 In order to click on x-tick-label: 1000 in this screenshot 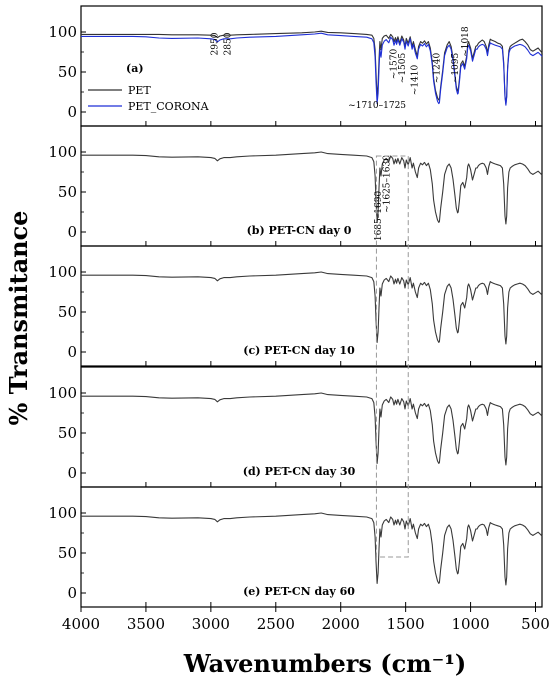, I will do `click(470, 624)`.